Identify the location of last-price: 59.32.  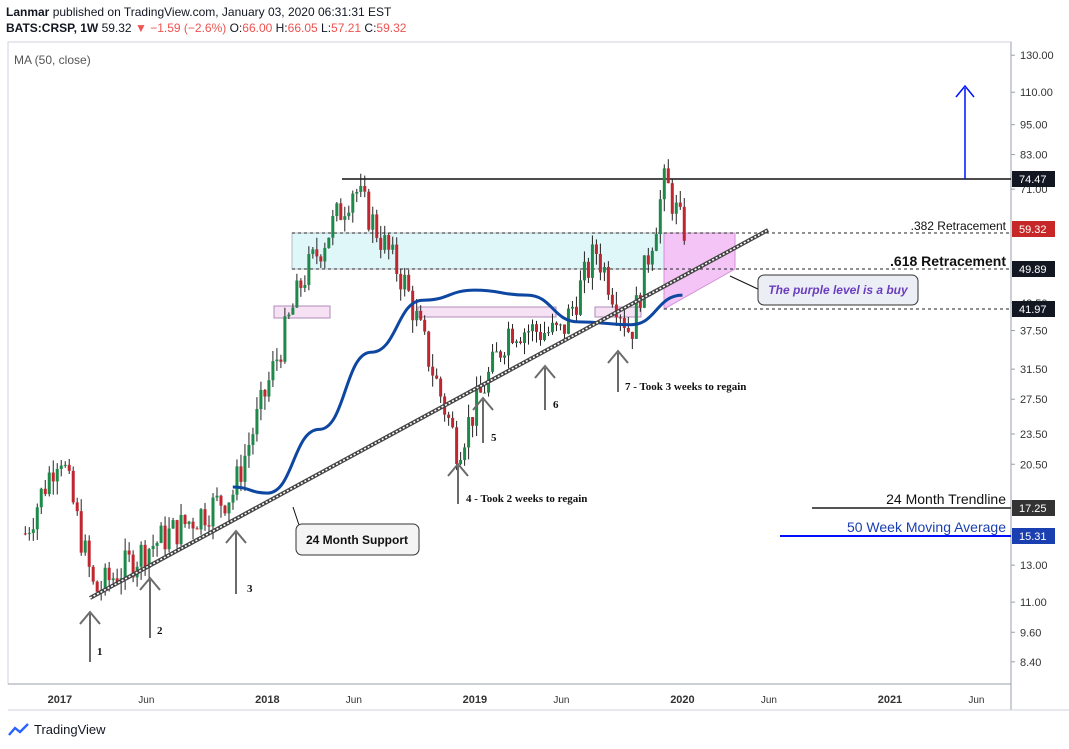
(116, 28).